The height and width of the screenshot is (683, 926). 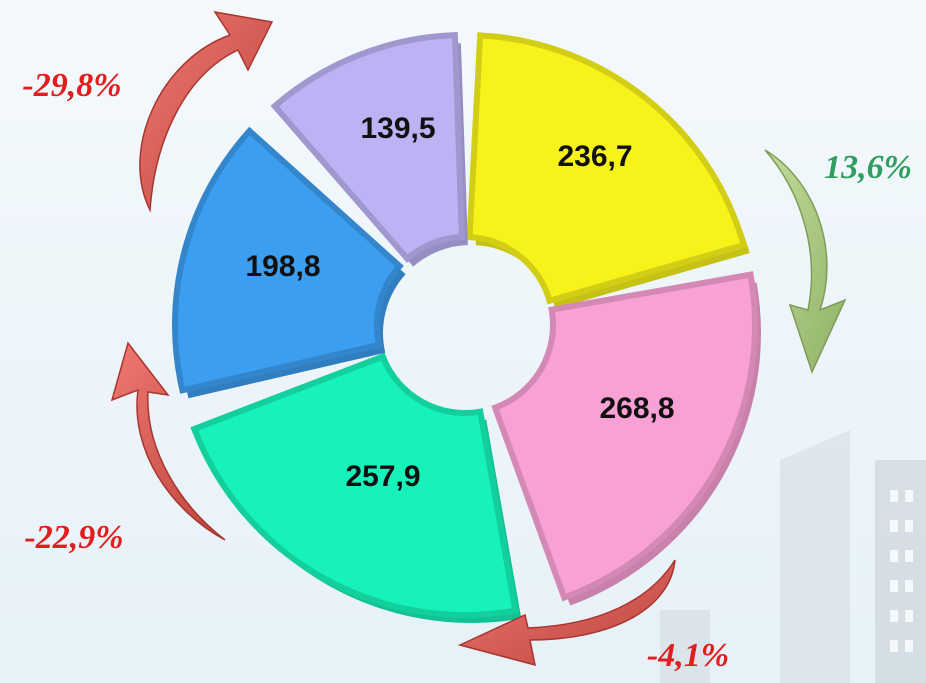 I want to click on change-label: -4,1%, so click(x=688, y=655).